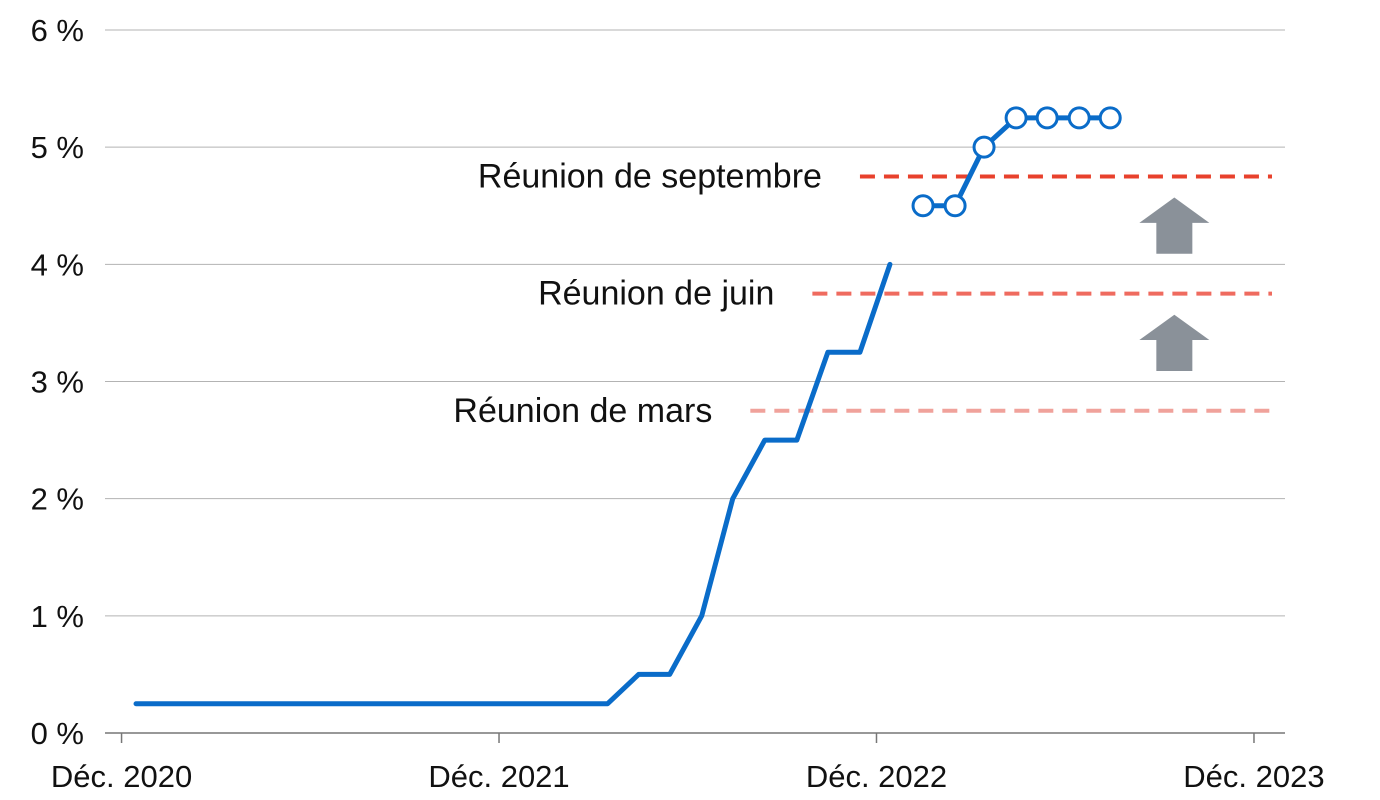 This screenshot has height=800, width=1380. What do you see at coordinates (57, 733) in the screenshot?
I see `y-tick-label: 0 %` at bounding box center [57, 733].